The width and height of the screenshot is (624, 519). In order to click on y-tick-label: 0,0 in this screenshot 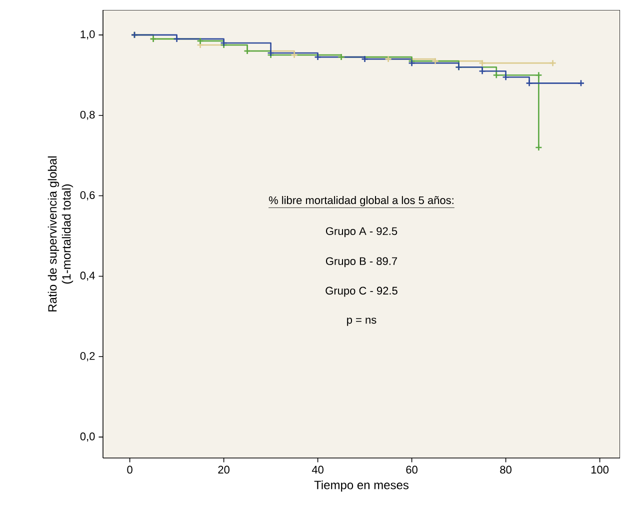, I will do `click(87, 437)`.